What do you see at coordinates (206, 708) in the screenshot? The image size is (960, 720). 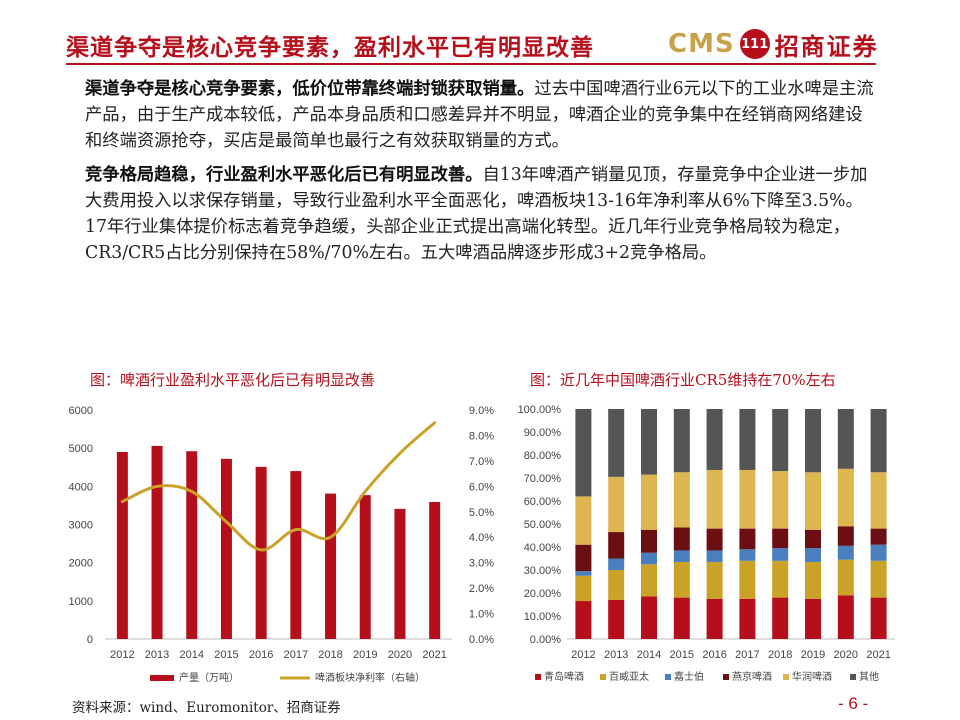 I see `source-note: 资料来源：wind、Euromonitor、招商证券` at bounding box center [206, 708].